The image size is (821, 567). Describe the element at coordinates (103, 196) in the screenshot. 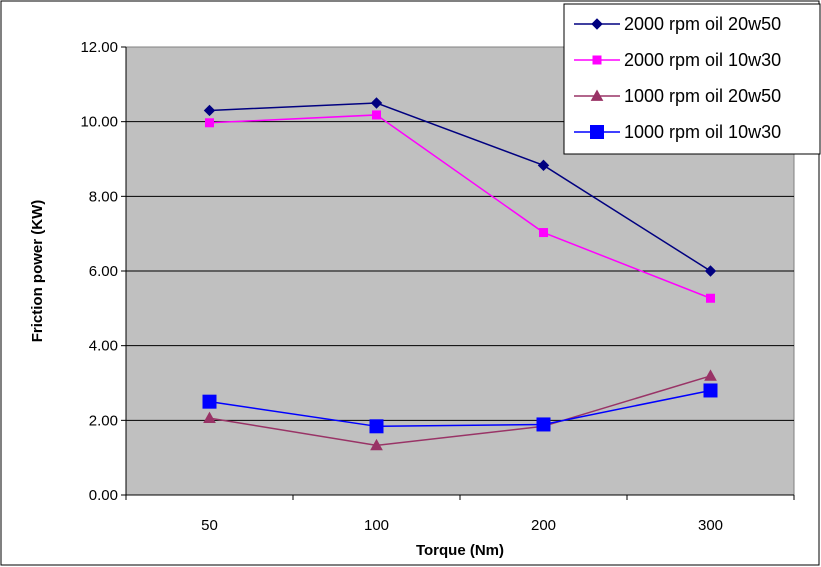

I see `y-tick-label: 8.00` at that location.